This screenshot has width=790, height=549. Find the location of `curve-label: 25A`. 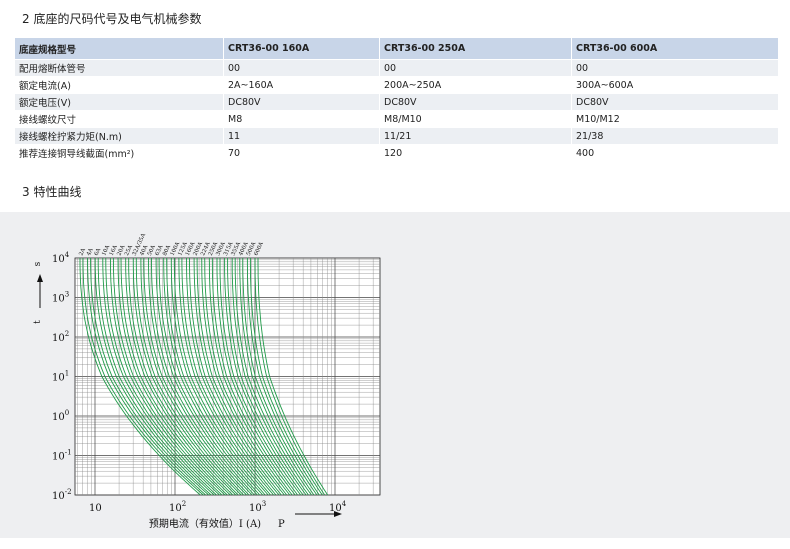

curve-label: 25A is located at coordinates (129, 249).